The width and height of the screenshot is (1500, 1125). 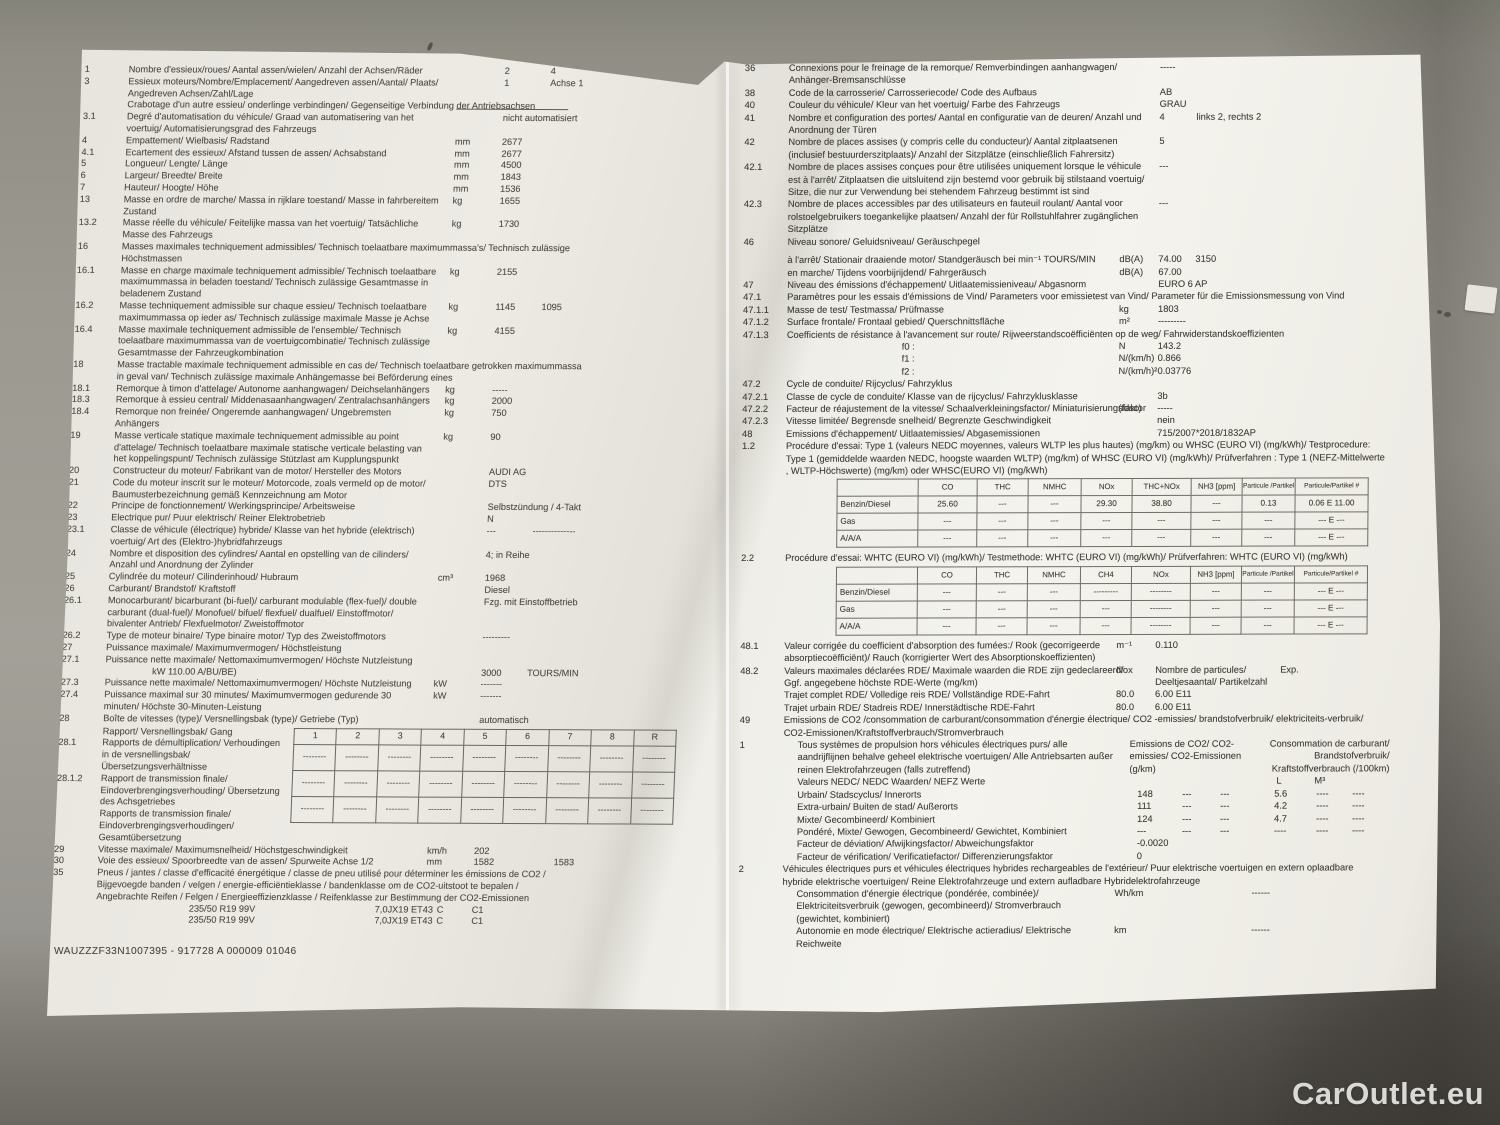 What do you see at coordinates (1122, 345) in the screenshot?
I see `item-unit: N` at bounding box center [1122, 345].